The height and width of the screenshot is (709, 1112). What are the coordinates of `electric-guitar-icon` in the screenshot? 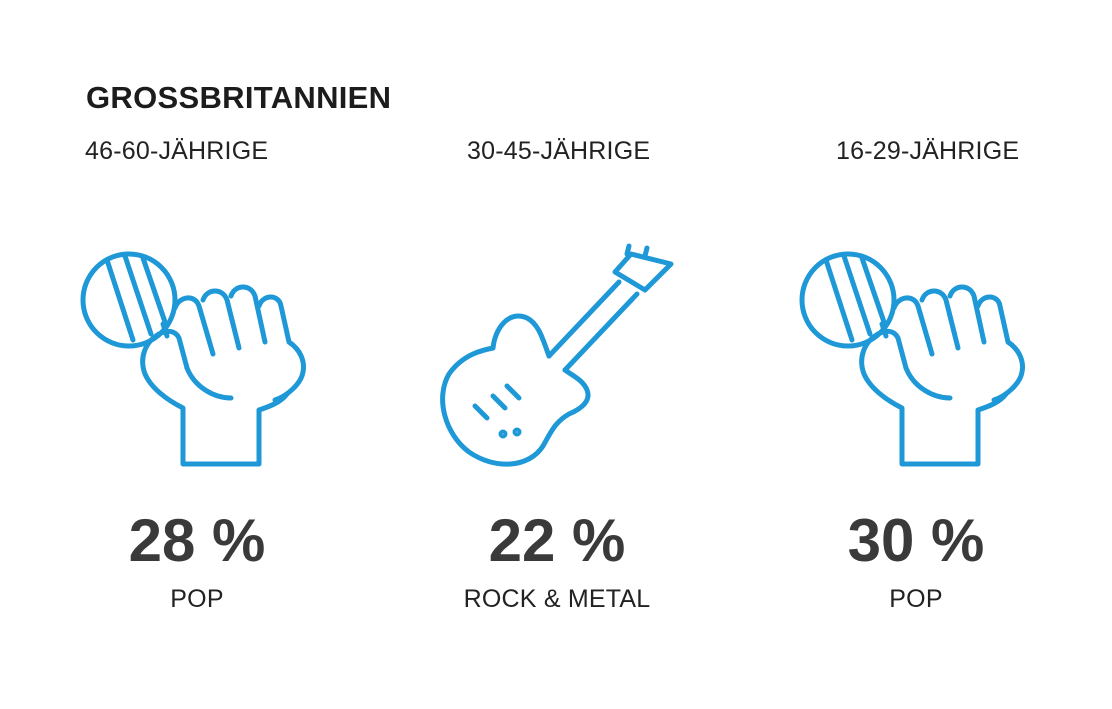 It's located at (561, 358).